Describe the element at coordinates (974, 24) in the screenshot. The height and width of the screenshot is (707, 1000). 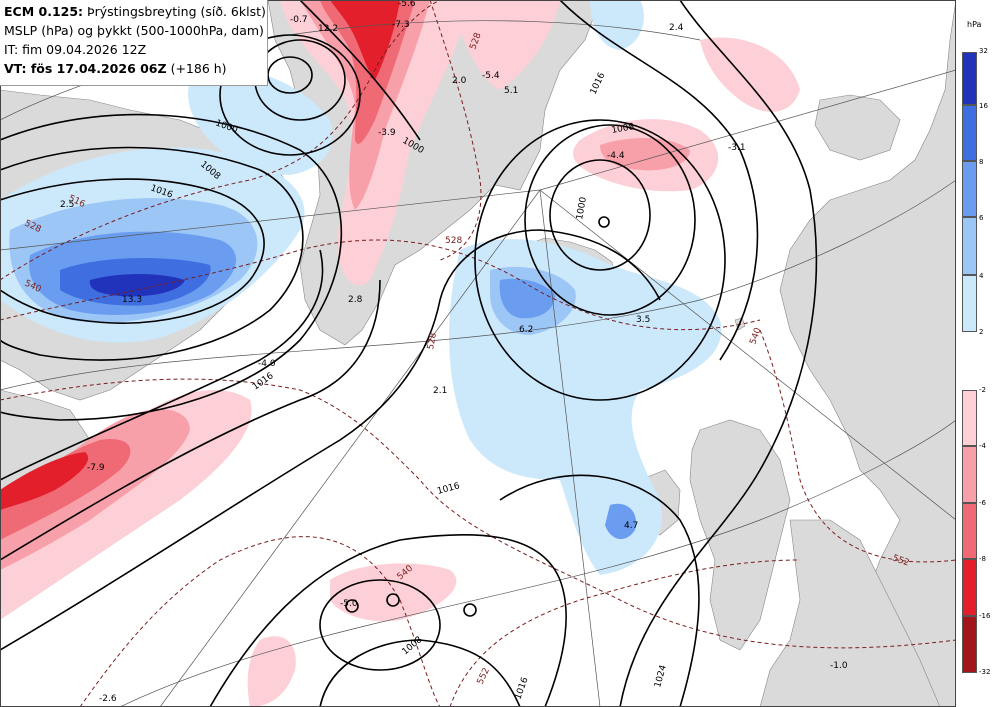
I see `legend-unit: hPa` at that location.